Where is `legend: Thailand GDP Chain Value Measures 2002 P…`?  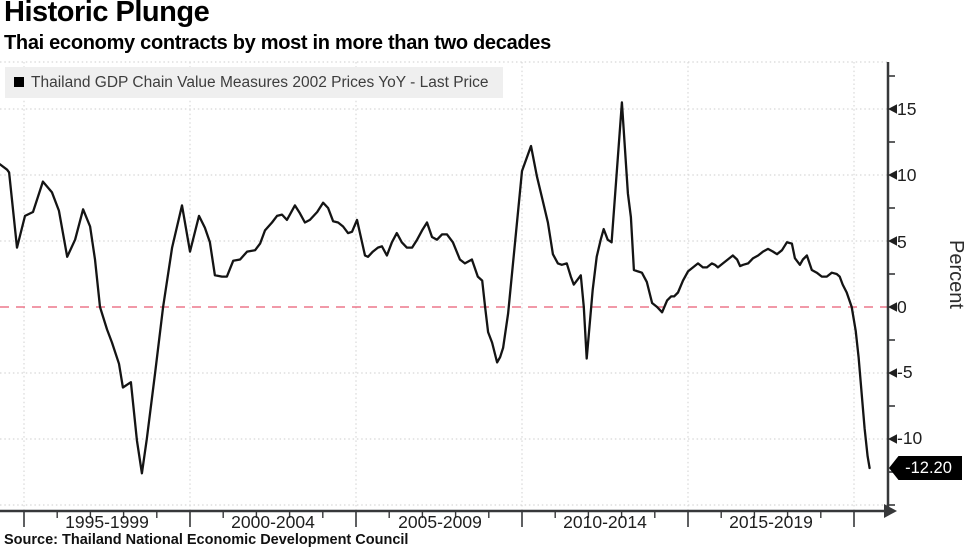
legend: Thailand GDP Chain Value Measures 2002 P… is located at coordinates (254, 82).